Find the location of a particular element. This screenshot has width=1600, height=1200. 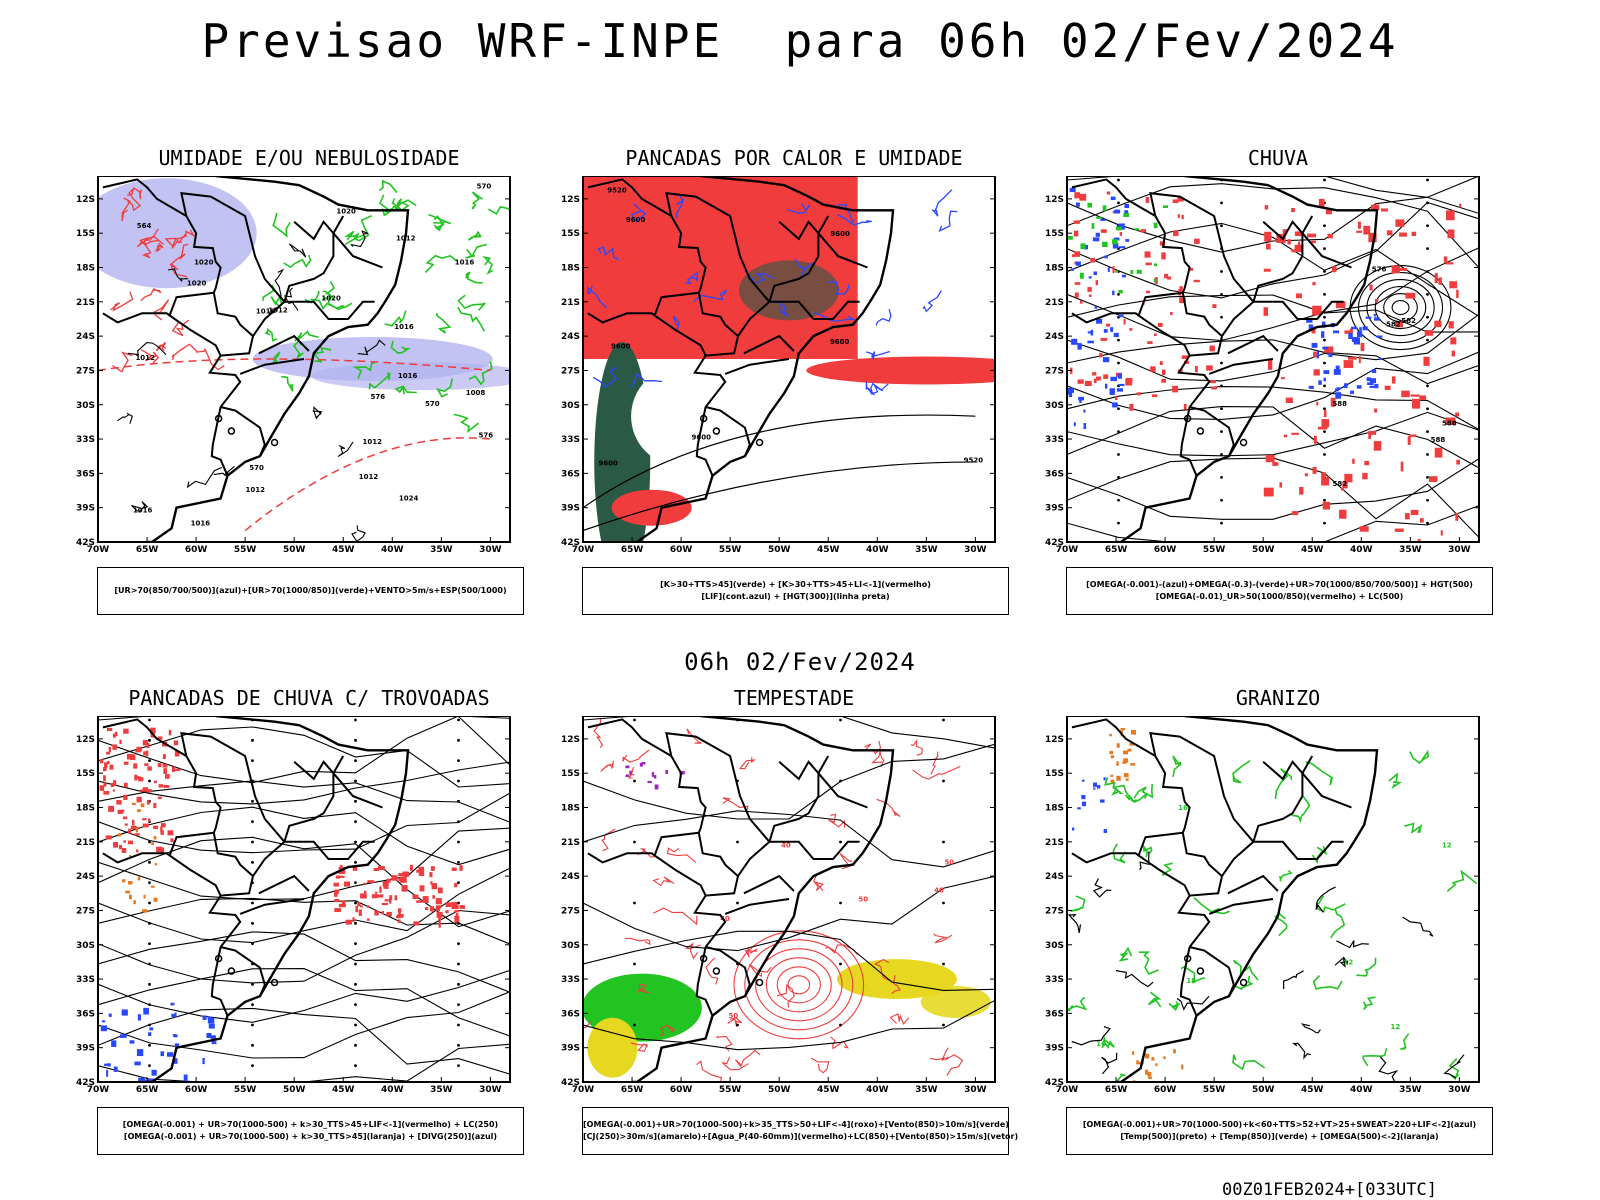

row-subtitle: 06h 02/Fev/2024 is located at coordinates (800, 662).